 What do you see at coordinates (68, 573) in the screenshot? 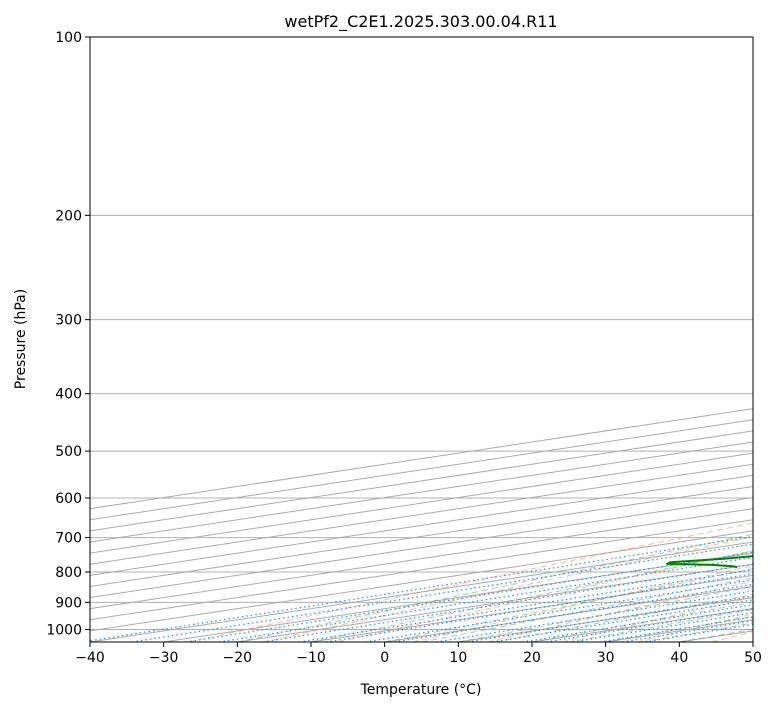
I see `y-tick-label: 800` at bounding box center [68, 573].